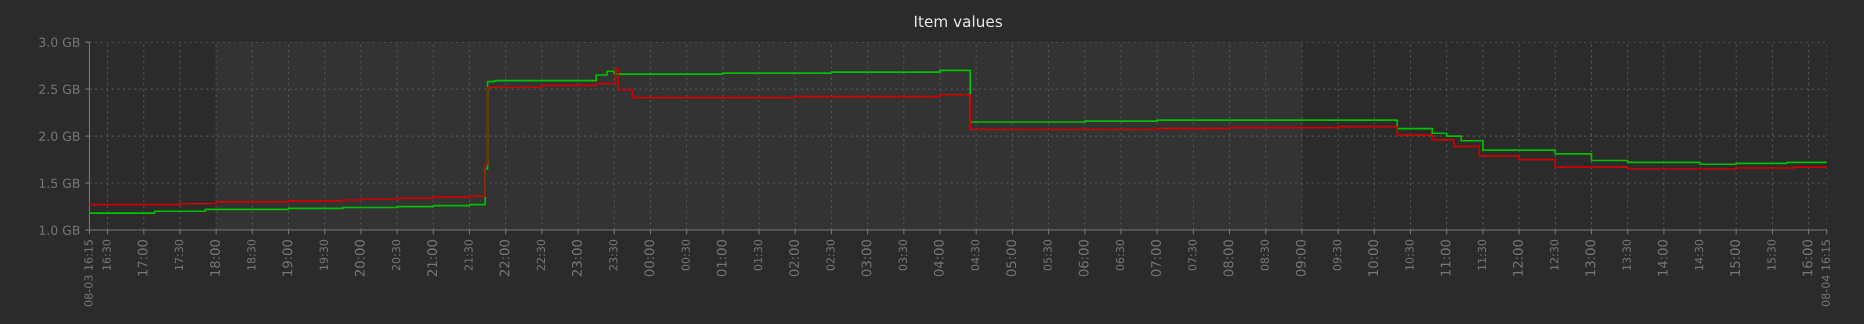 The width and height of the screenshot is (1864, 324). Describe the element at coordinates (1554, 254) in the screenshot. I see `x-tick-label: 12:30` at that location.